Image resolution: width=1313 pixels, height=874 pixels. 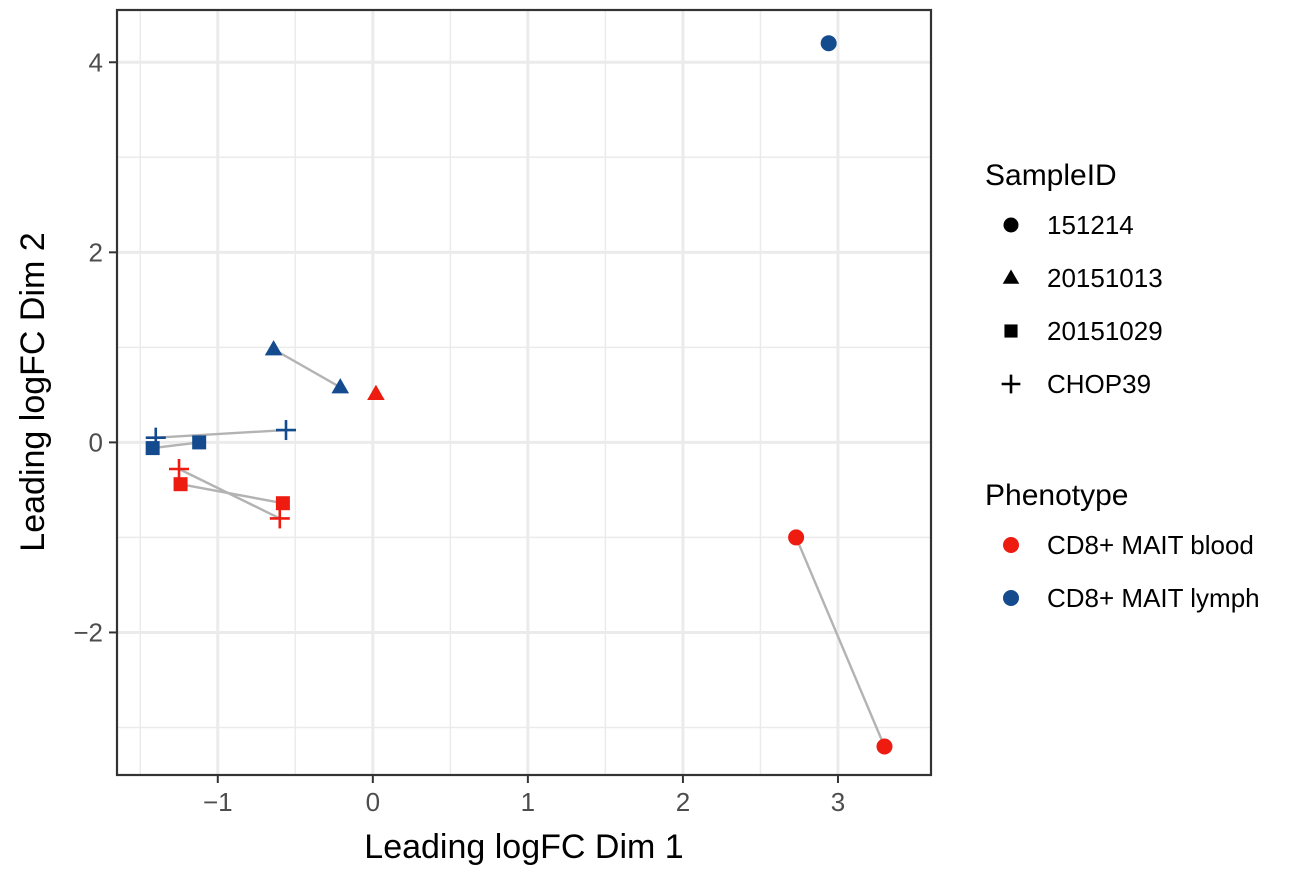 I want to click on x-axis-label: Leading logFC Dim 1, so click(x=523, y=847).